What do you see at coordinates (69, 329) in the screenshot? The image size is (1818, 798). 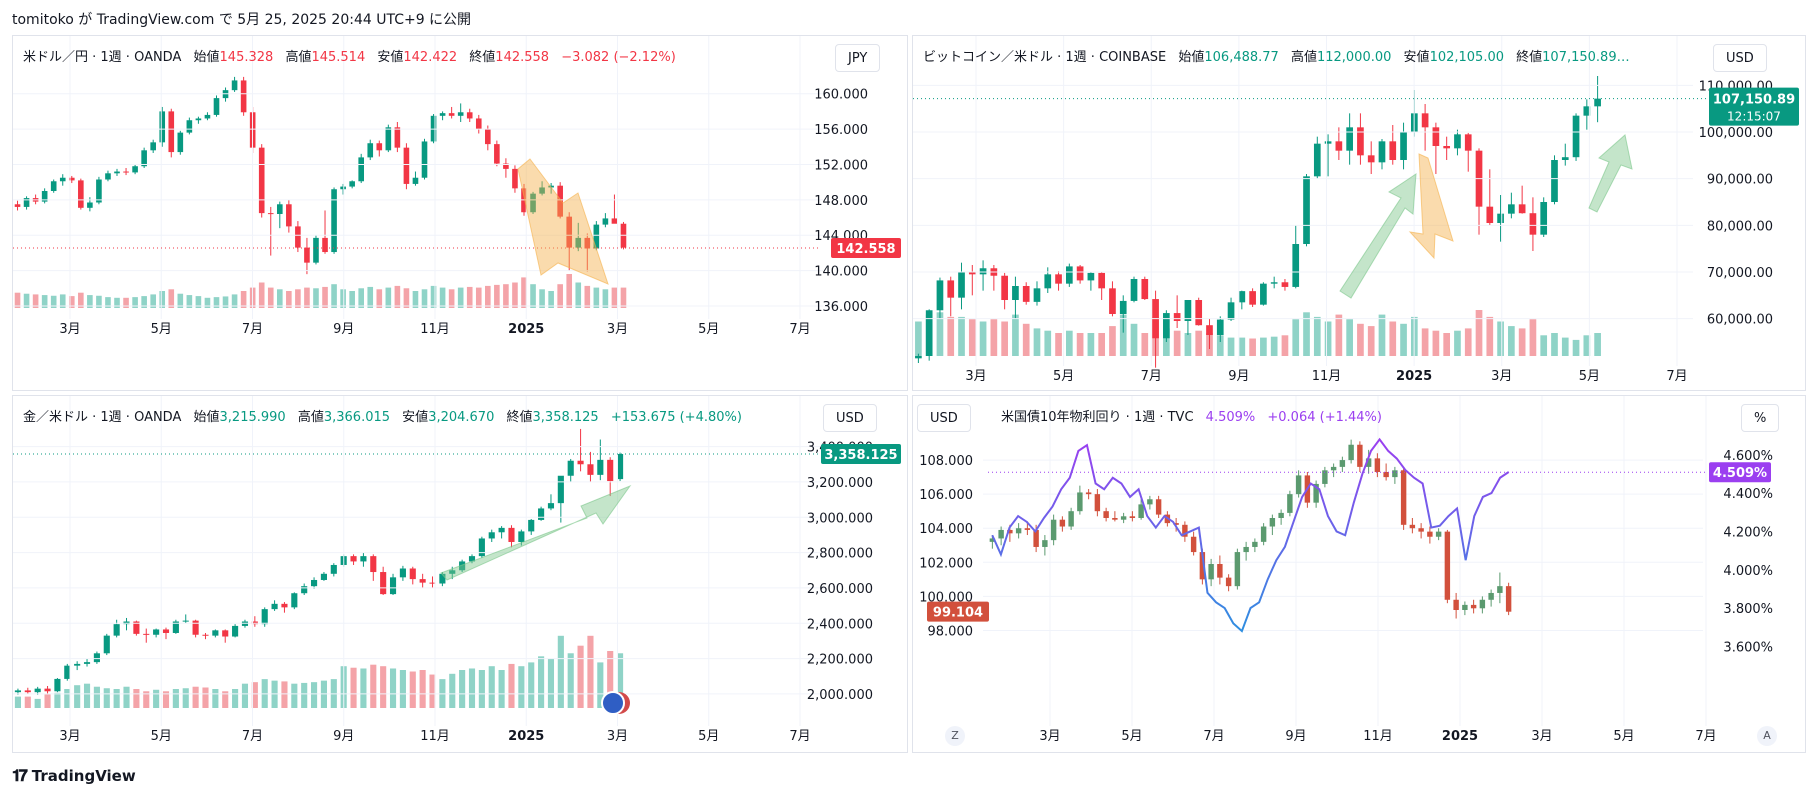 I see `x-tick-label: 3月` at bounding box center [69, 329].